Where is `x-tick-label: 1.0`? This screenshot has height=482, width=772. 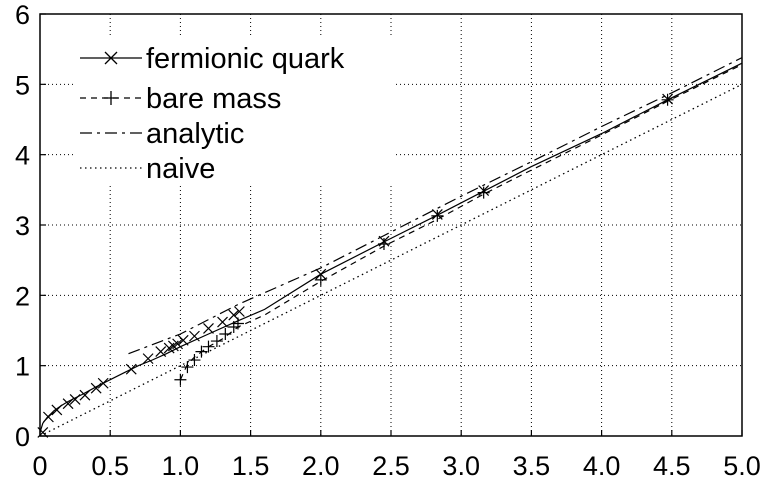
x-tick-label: 1.0 is located at coordinates (181, 466).